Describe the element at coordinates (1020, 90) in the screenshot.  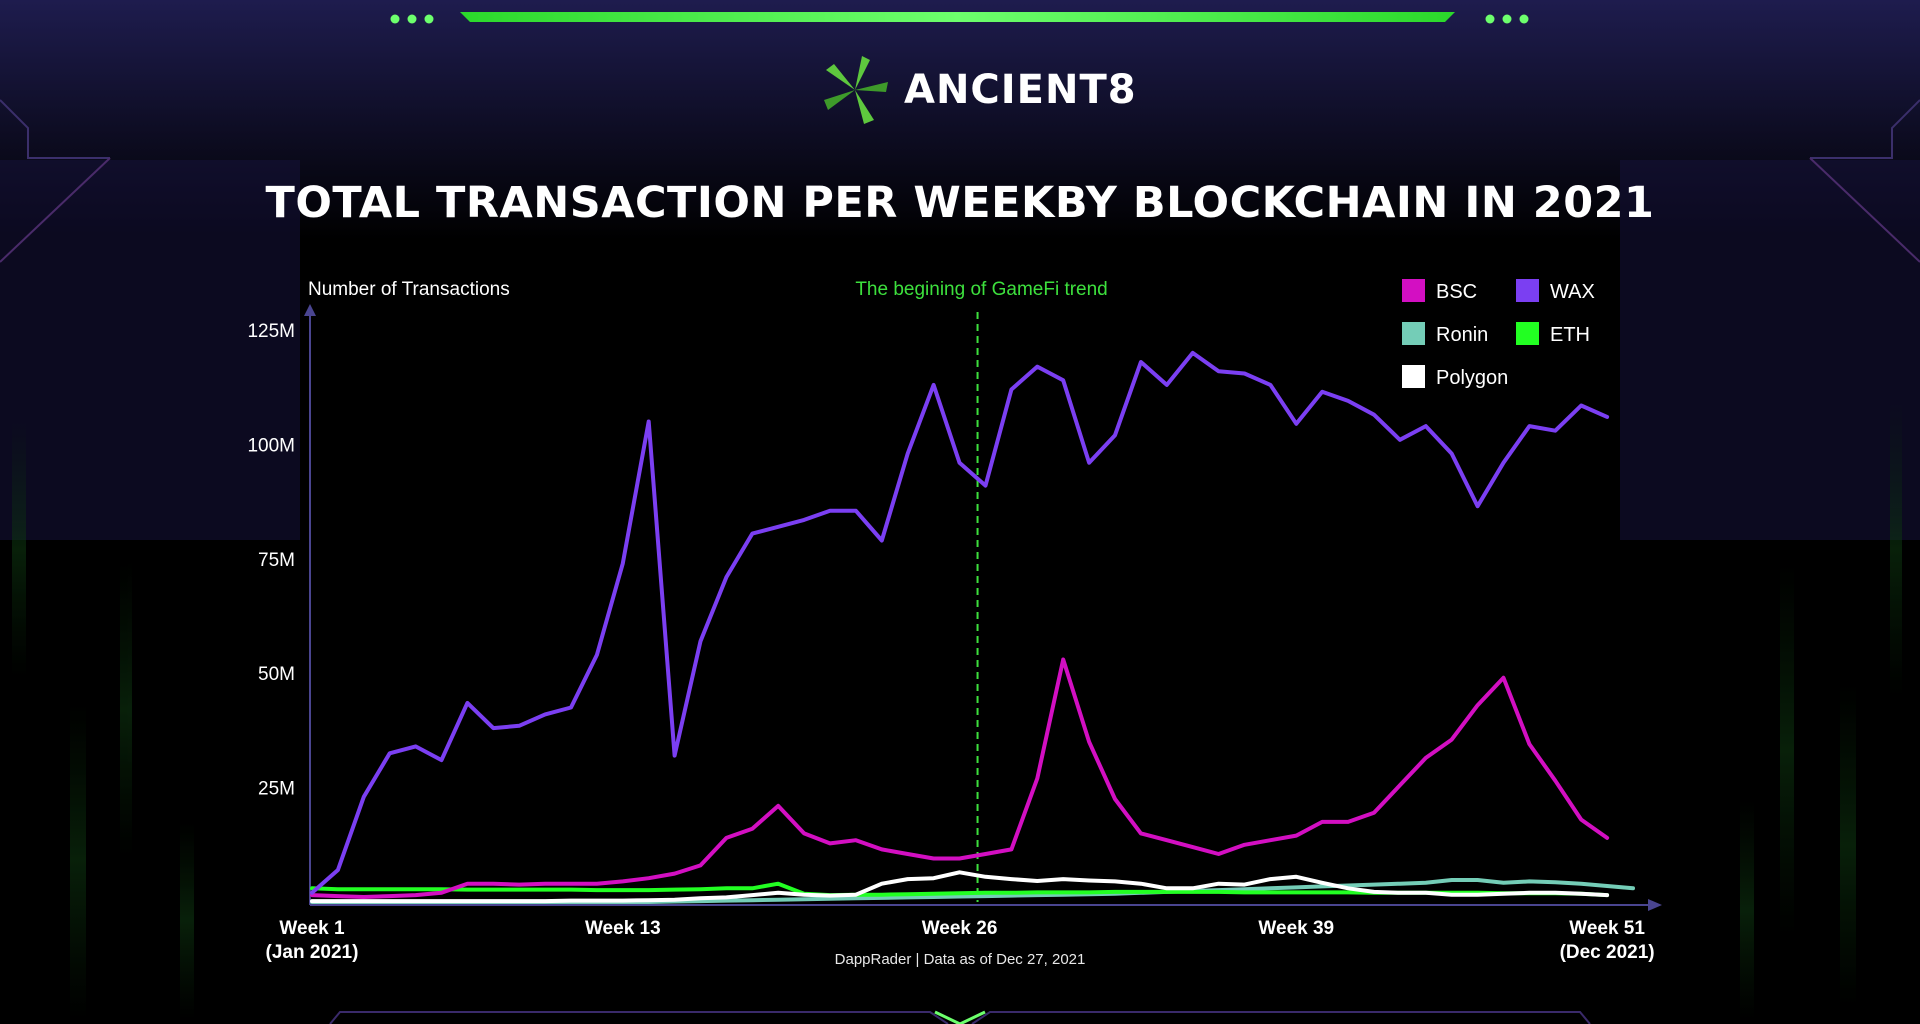
I see `brand-name: ANCIENT8` at that location.